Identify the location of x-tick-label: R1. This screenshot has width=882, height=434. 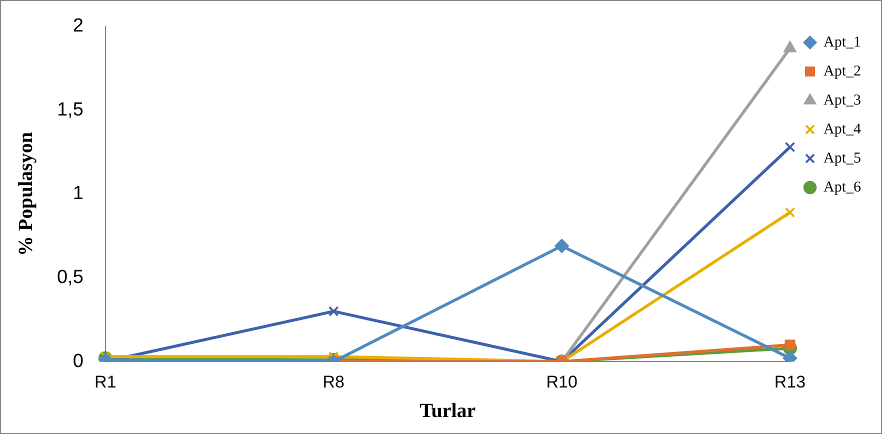
(105, 382).